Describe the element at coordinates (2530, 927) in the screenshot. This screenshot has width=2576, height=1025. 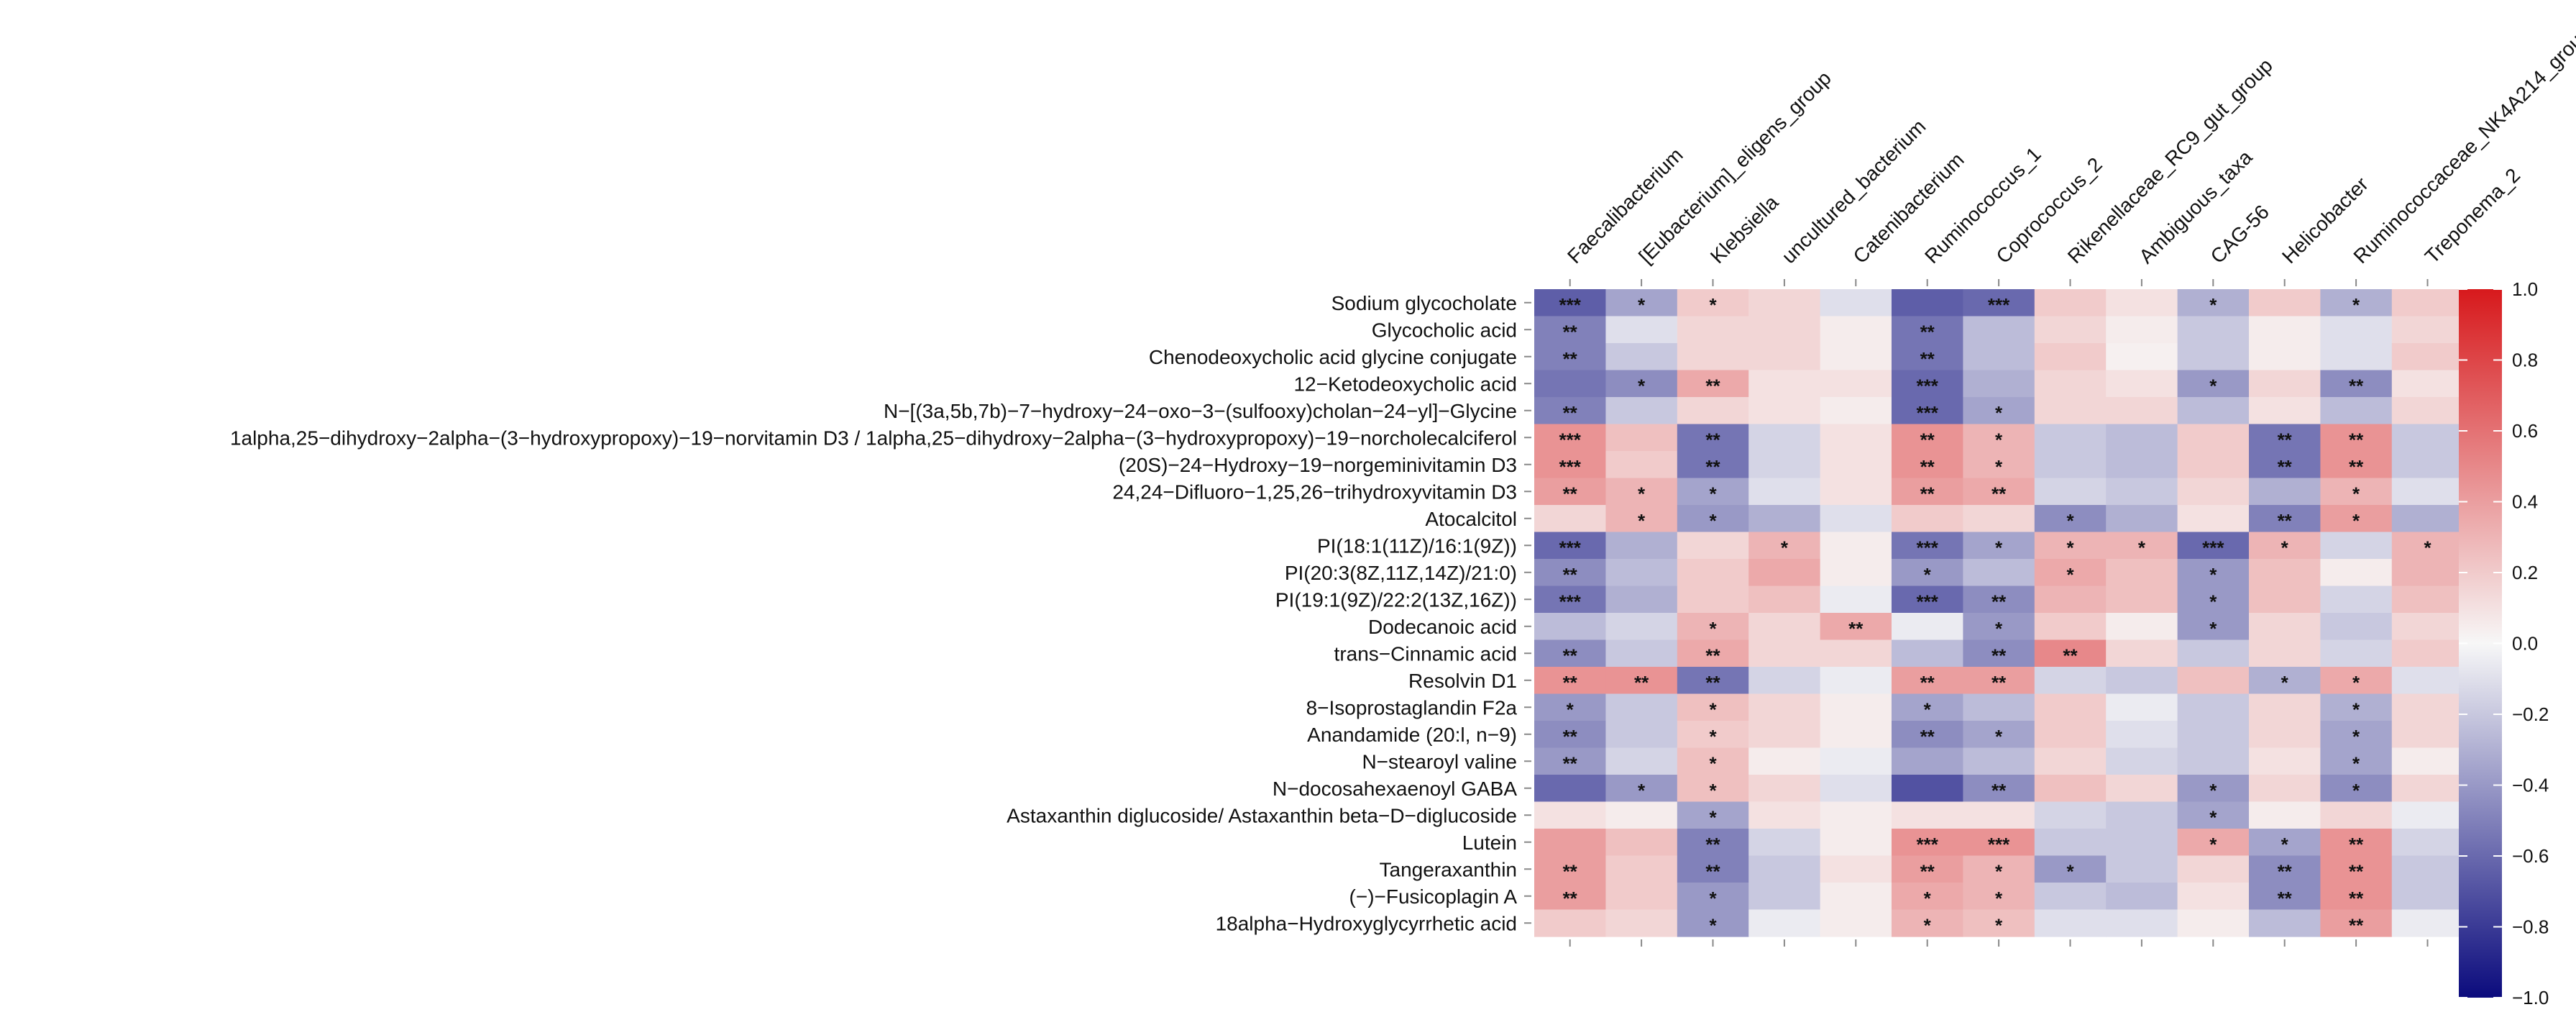
I see `colorbar-tick-label: −0.8` at that location.